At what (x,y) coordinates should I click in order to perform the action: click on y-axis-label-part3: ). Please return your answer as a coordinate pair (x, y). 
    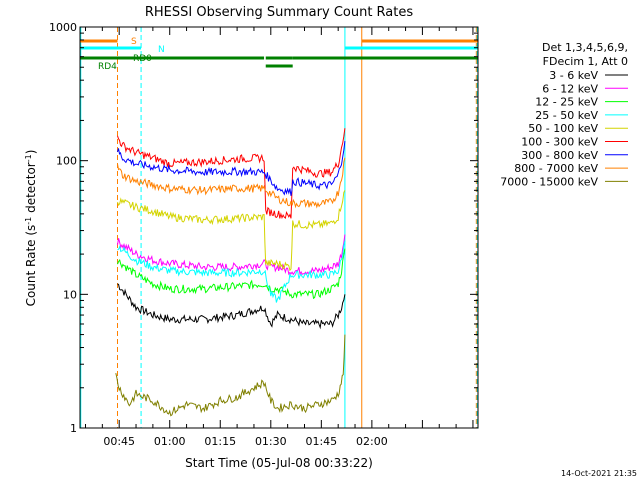
    Looking at the image, I should click on (31, 152).